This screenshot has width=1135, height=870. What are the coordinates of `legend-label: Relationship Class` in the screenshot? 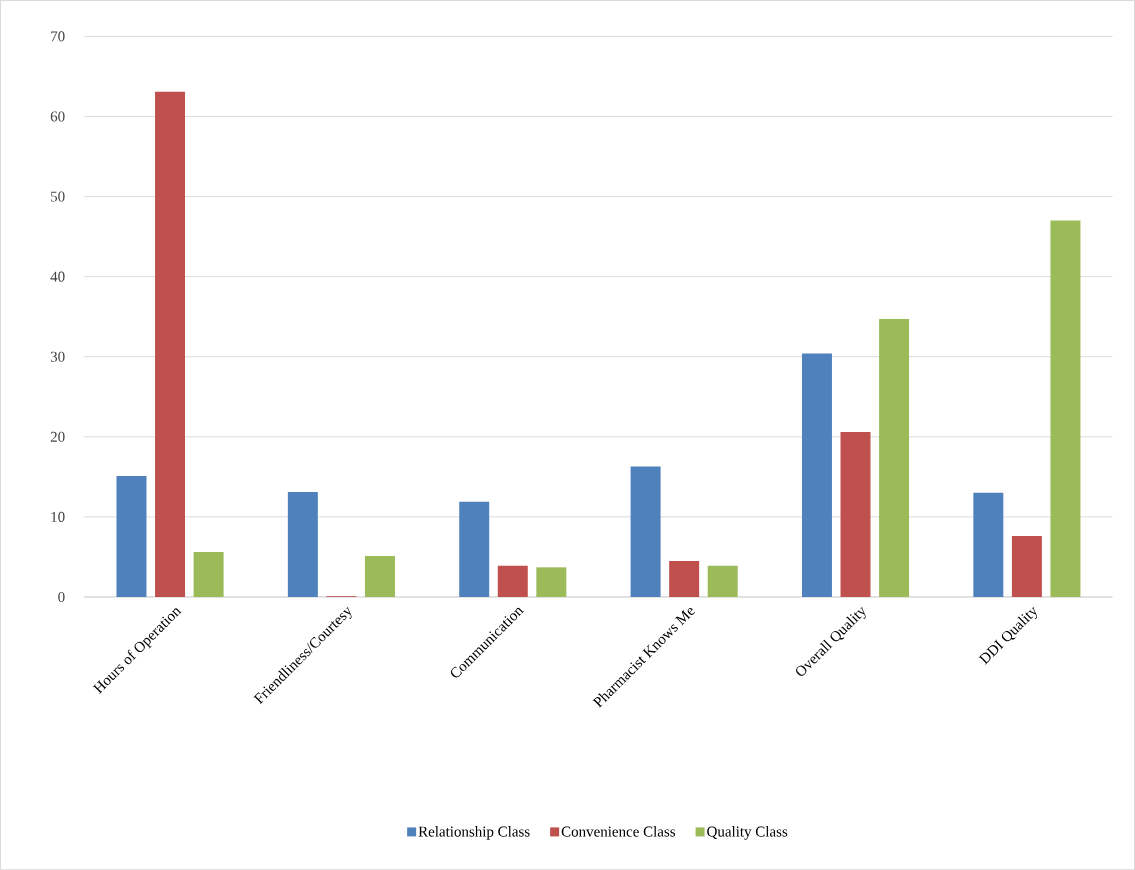 It's located at (474, 833).